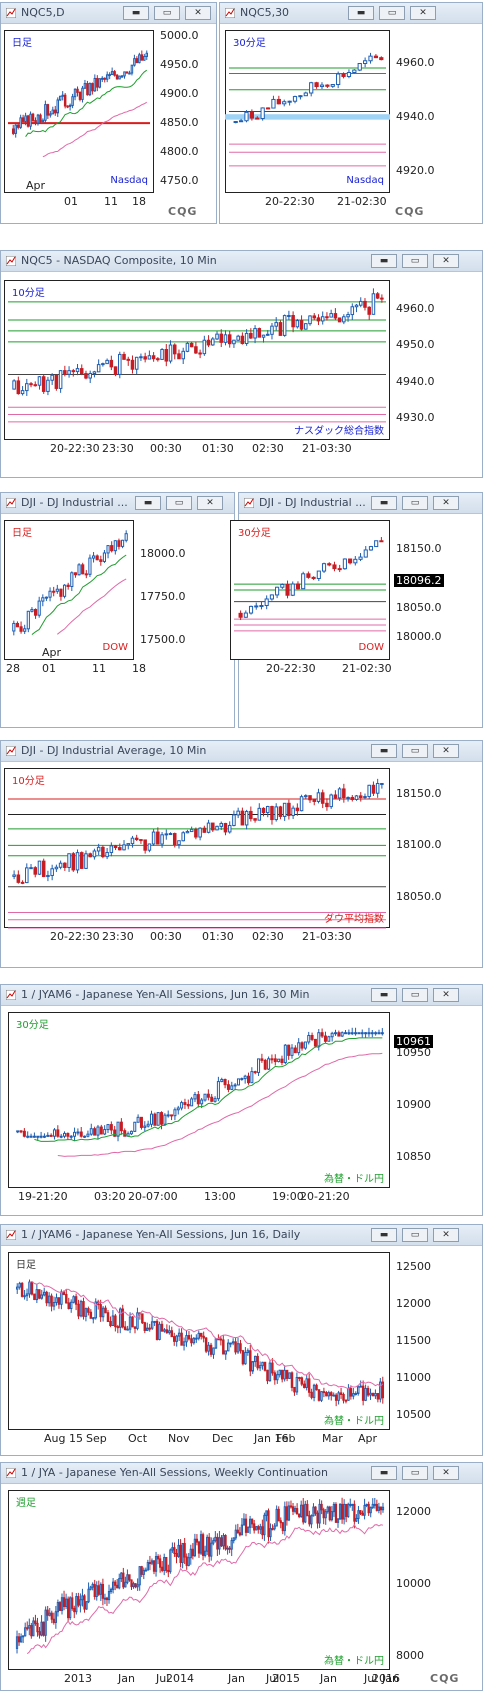 This screenshot has height=1691, width=483. I want to click on last-price-tag: 18096.2, so click(419, 580).